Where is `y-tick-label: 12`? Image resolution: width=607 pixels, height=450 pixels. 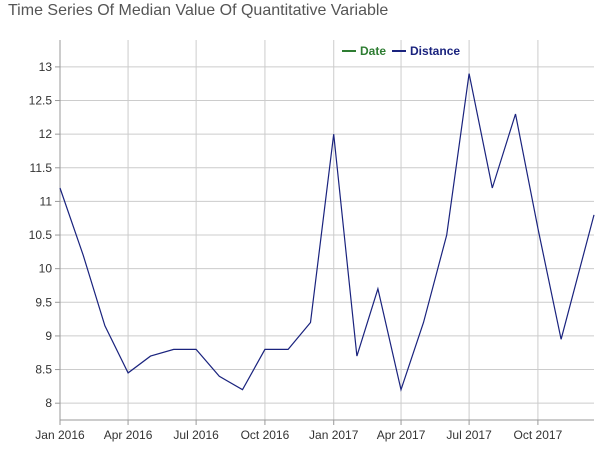
y-tick-label: 12 is located at coordinates (46, 134).